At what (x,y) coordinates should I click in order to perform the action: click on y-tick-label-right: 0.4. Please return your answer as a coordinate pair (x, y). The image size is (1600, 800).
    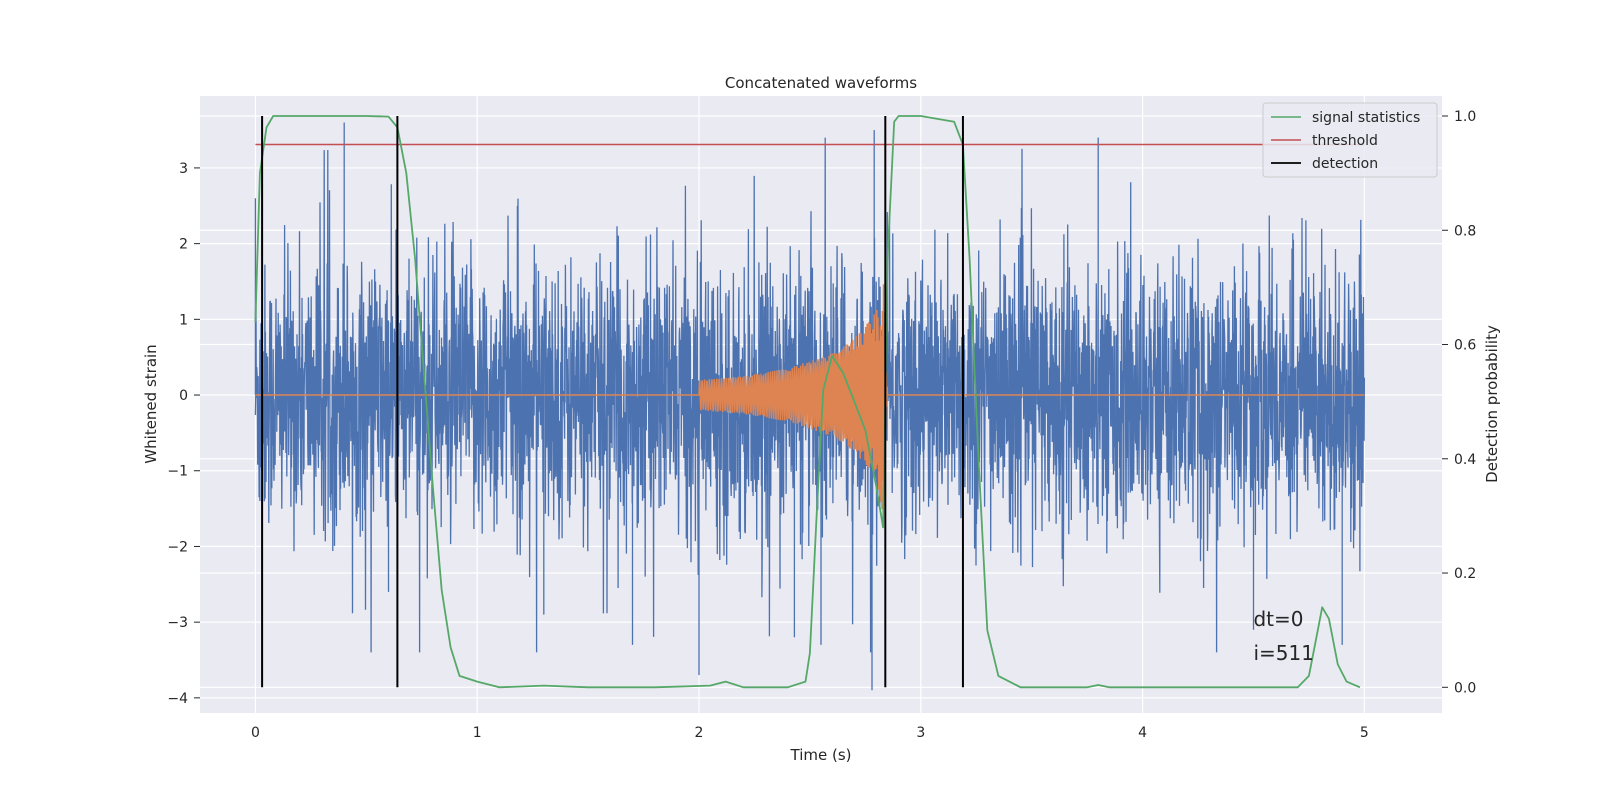
    Looking at the image, I should click on (1465, 460).